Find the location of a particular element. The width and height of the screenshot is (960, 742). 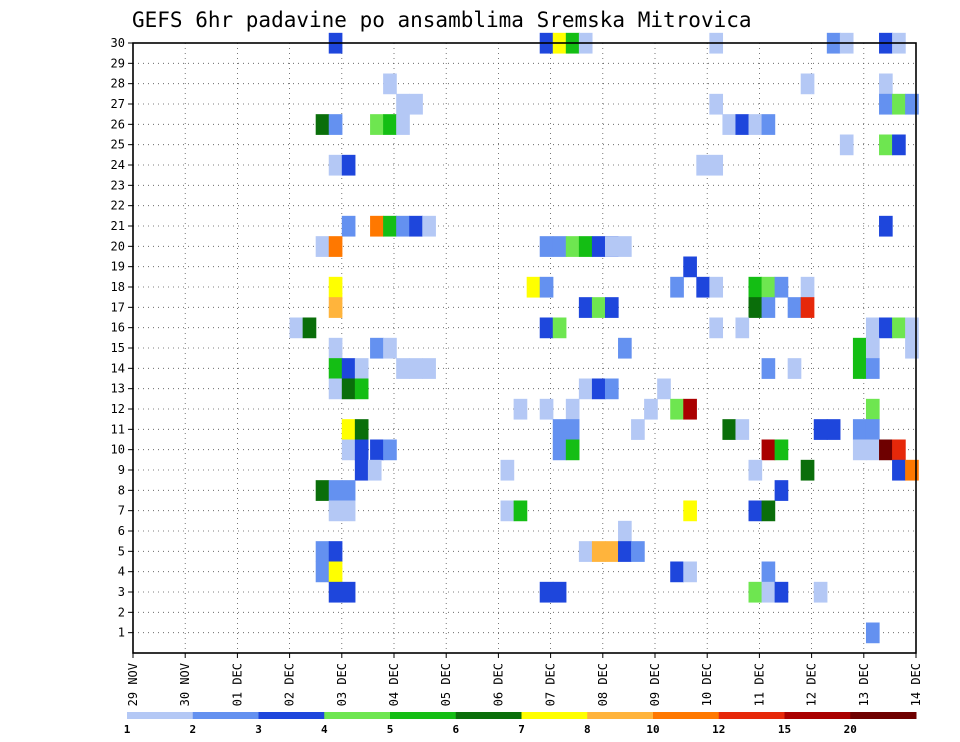

x-tick-label: 10 DEC is located at coordinates (707, 684).